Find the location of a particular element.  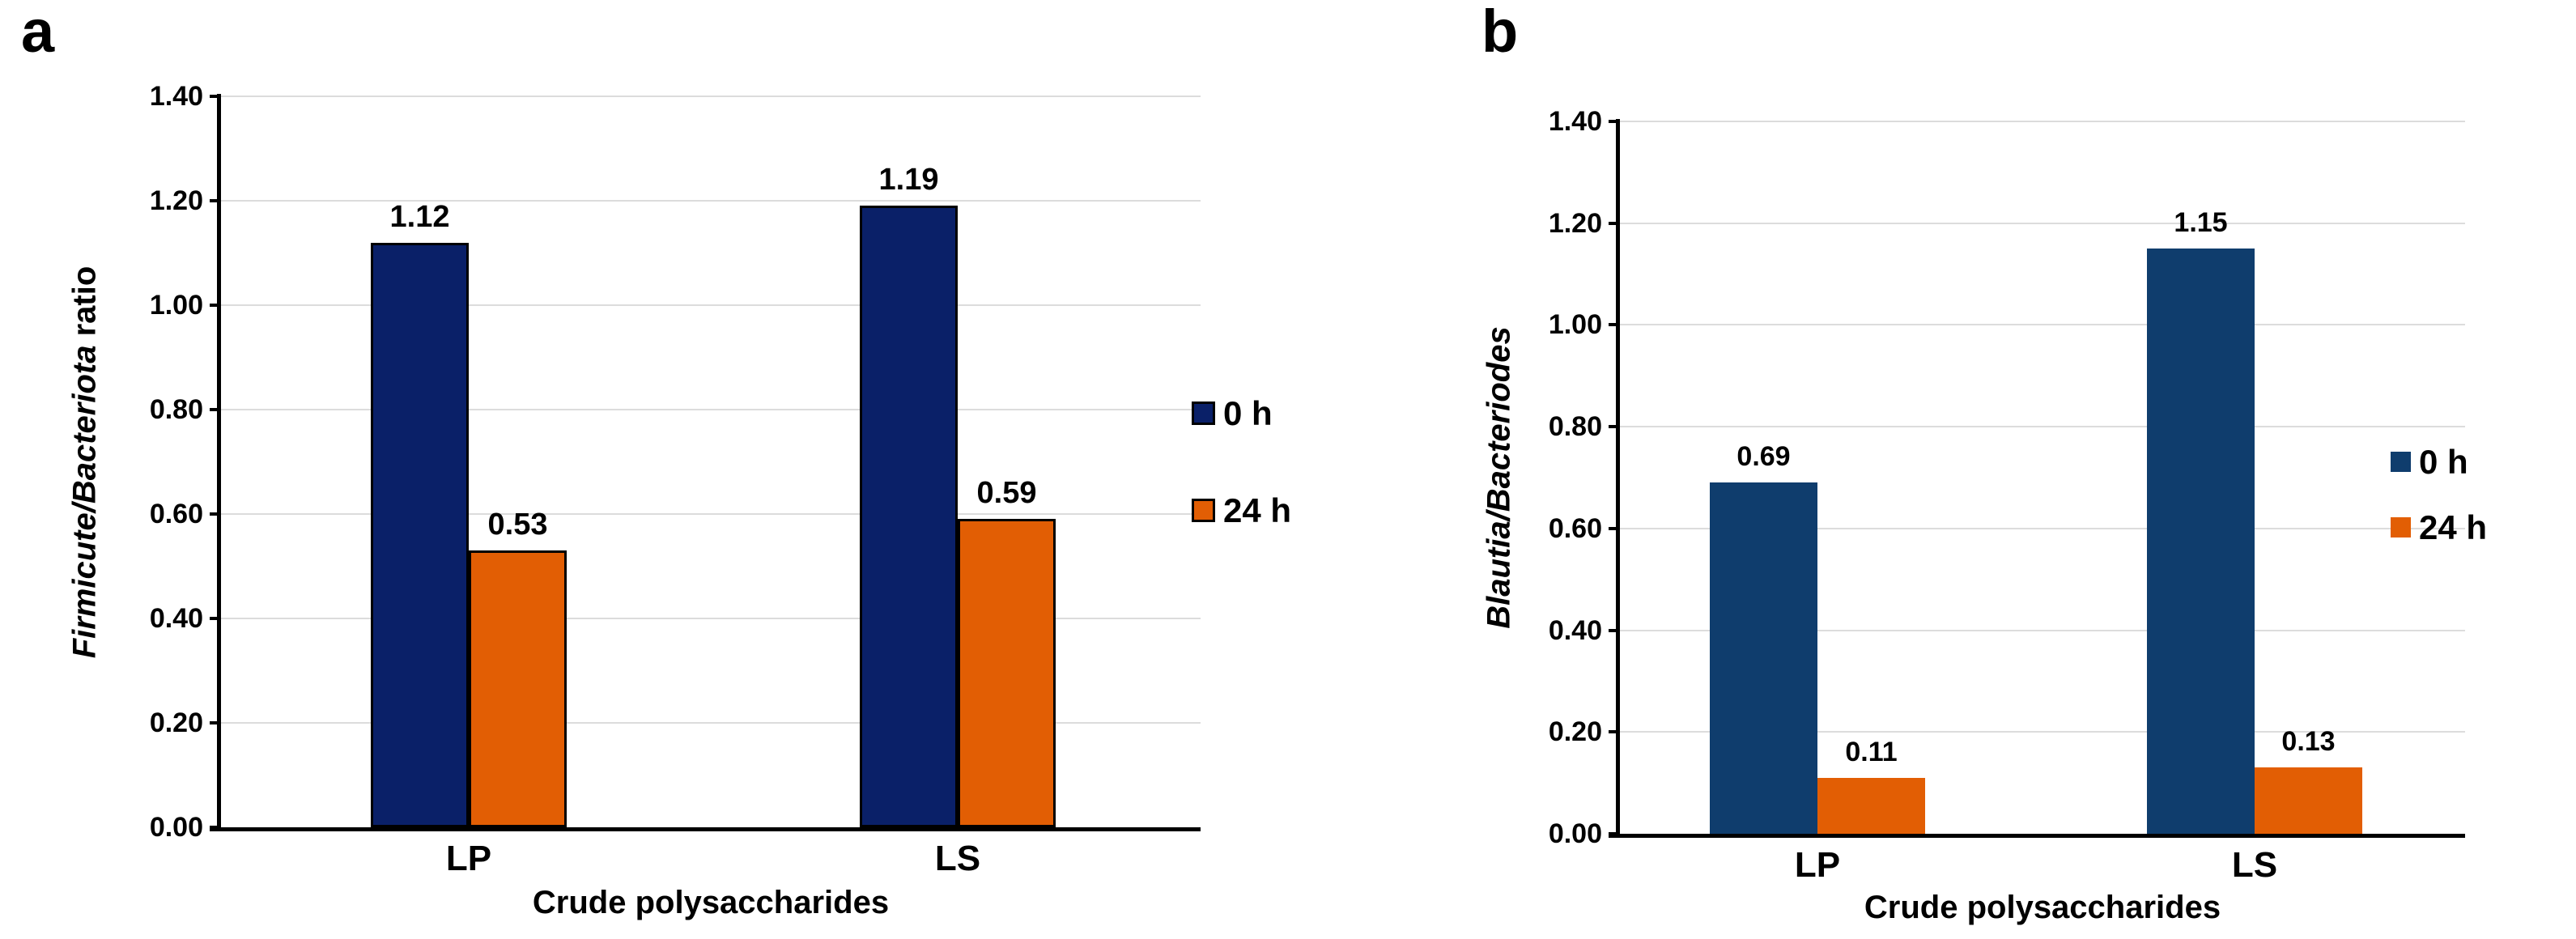

panel-label-a: a is located at coordinates (38, 32).